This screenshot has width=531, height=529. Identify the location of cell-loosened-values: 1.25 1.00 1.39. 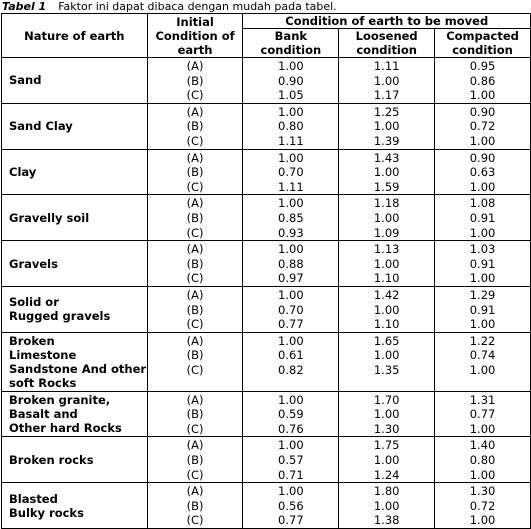
(386, 126).